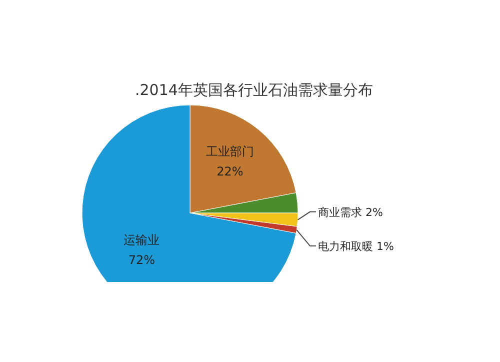  Describe the element at coordinates (350, 212) in the screenshot. I see `slice-label: 商业需求 2%` at that location.